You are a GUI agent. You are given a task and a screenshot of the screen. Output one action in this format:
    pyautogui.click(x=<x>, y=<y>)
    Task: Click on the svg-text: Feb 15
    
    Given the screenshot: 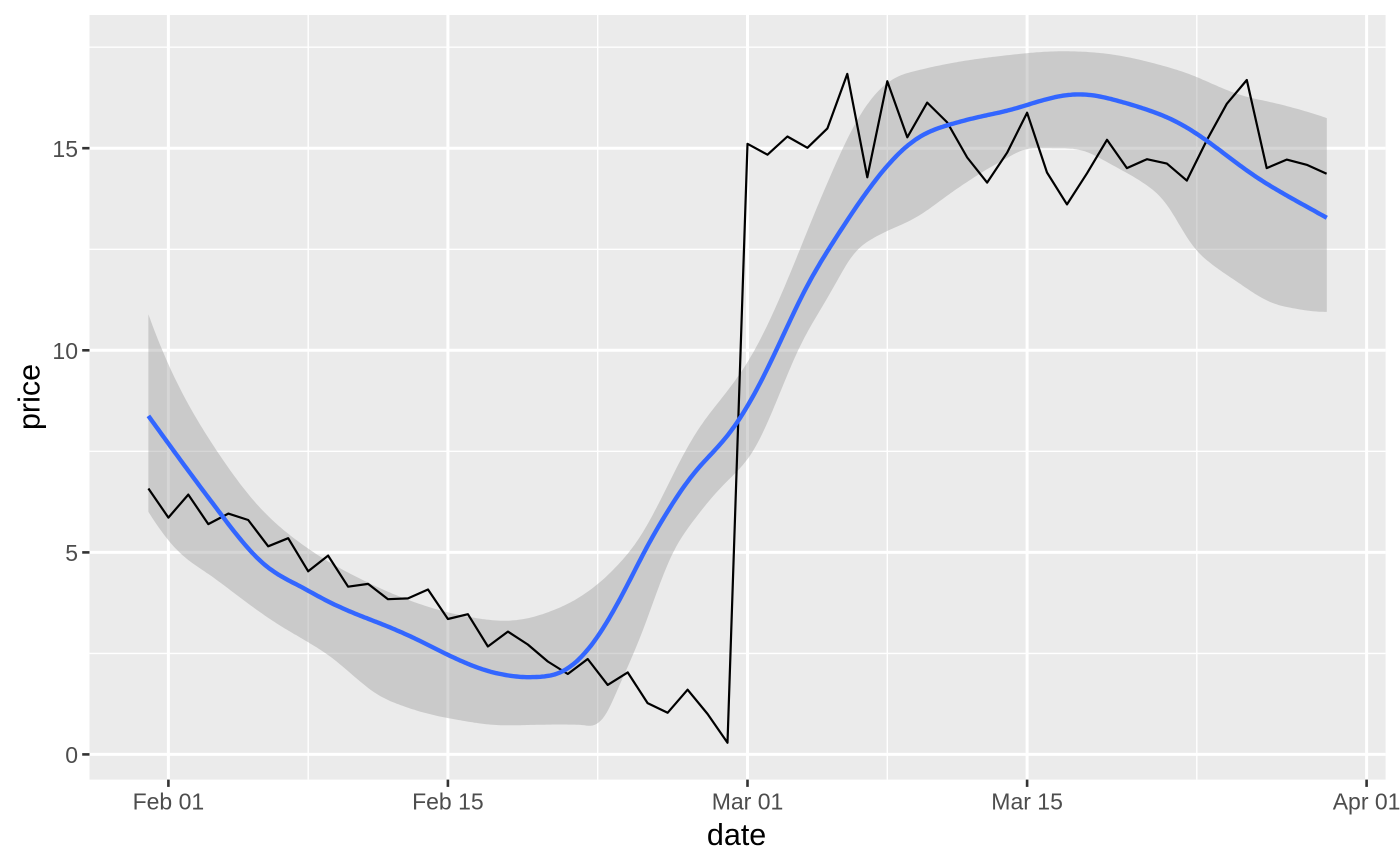 What is the action you would take?
    pyautogui.click(x=448, y=802)
    